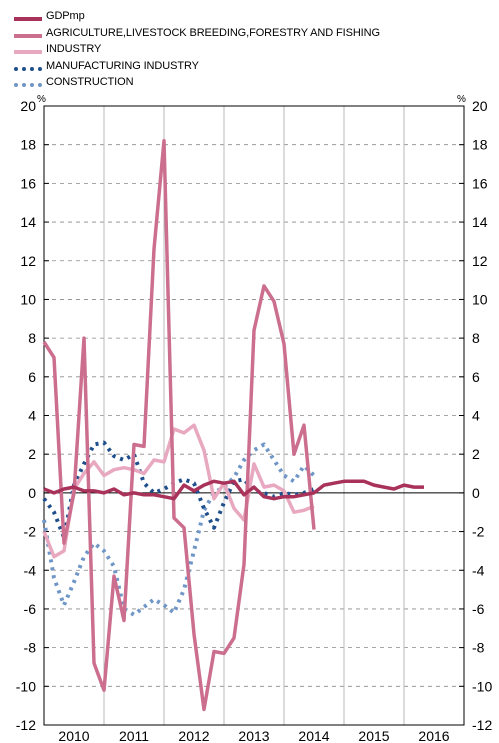  I want to click on x-tick-label-2015: 2015, so click(373, 735).